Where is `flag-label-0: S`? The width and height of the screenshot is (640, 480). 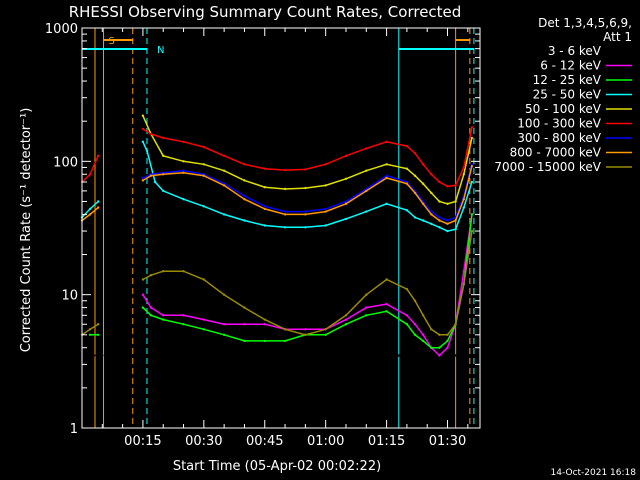 flag-label-0: S is located at coordinates (112, 41).